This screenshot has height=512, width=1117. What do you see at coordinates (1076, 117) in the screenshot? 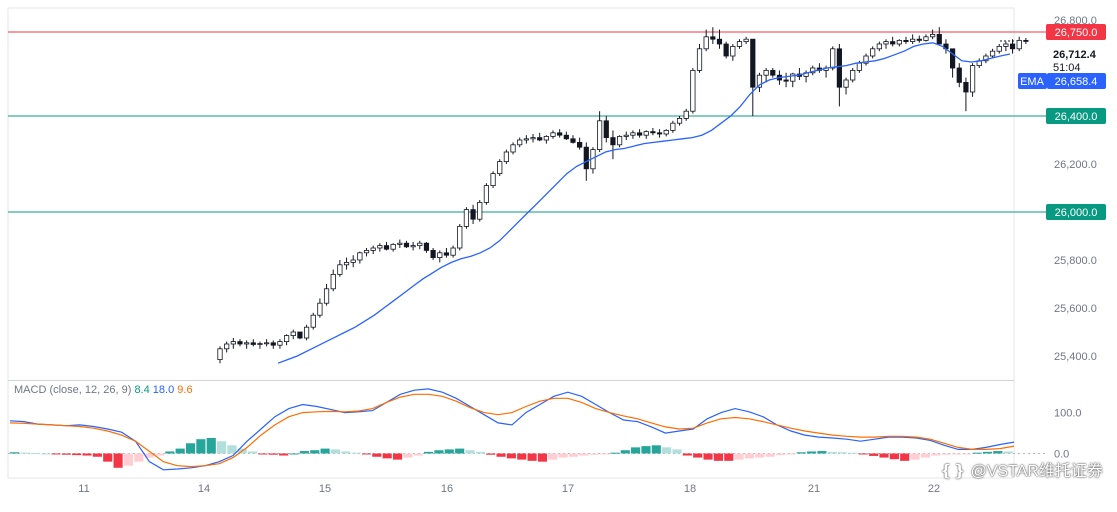
I see `level-label: 26,400.0` at bounding box center [1076, 117].